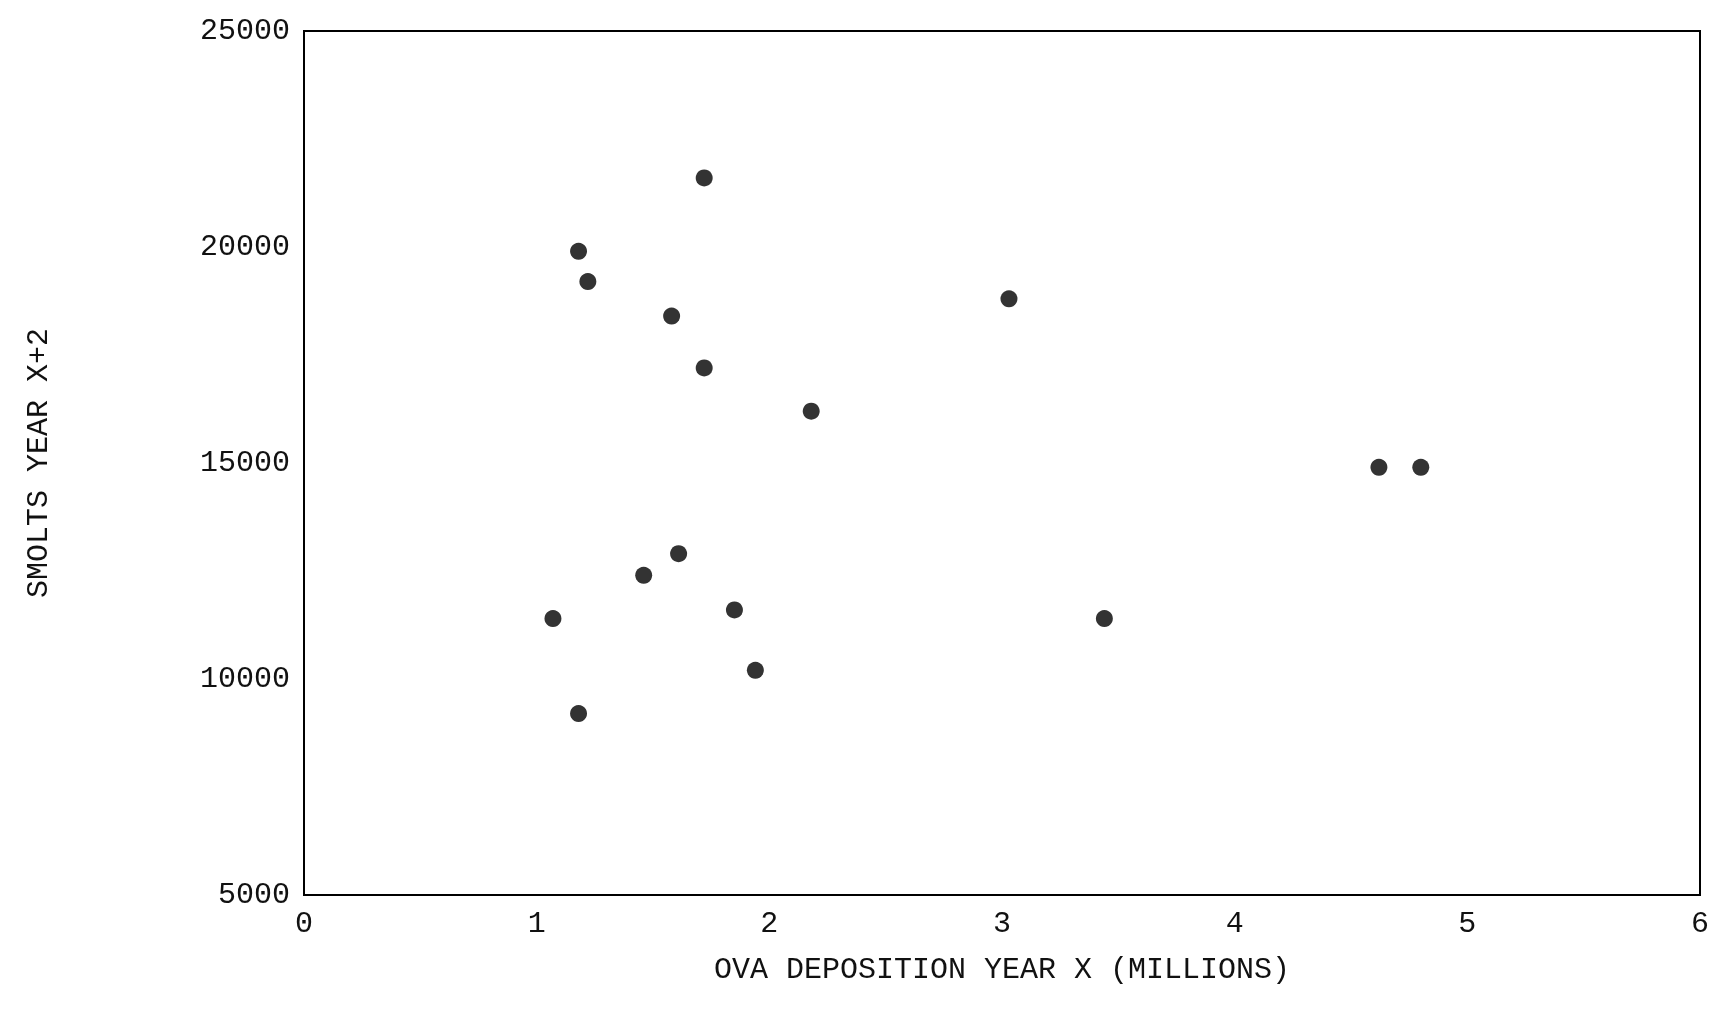 Image resolution: width=1717 pixels, height=1025 pixels. I want to click on x-tick-label: 5, so click(1467, 924).